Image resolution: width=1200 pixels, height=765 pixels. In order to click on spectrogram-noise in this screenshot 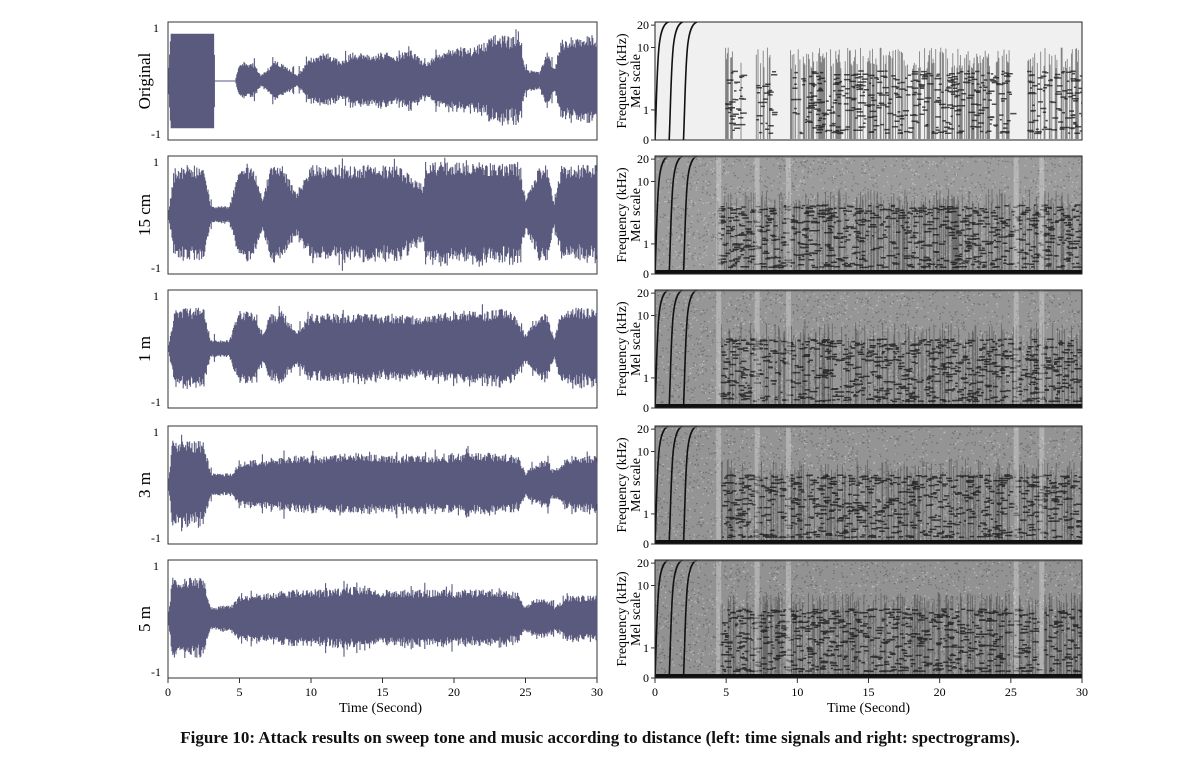, I will do `click(868, 619)`.